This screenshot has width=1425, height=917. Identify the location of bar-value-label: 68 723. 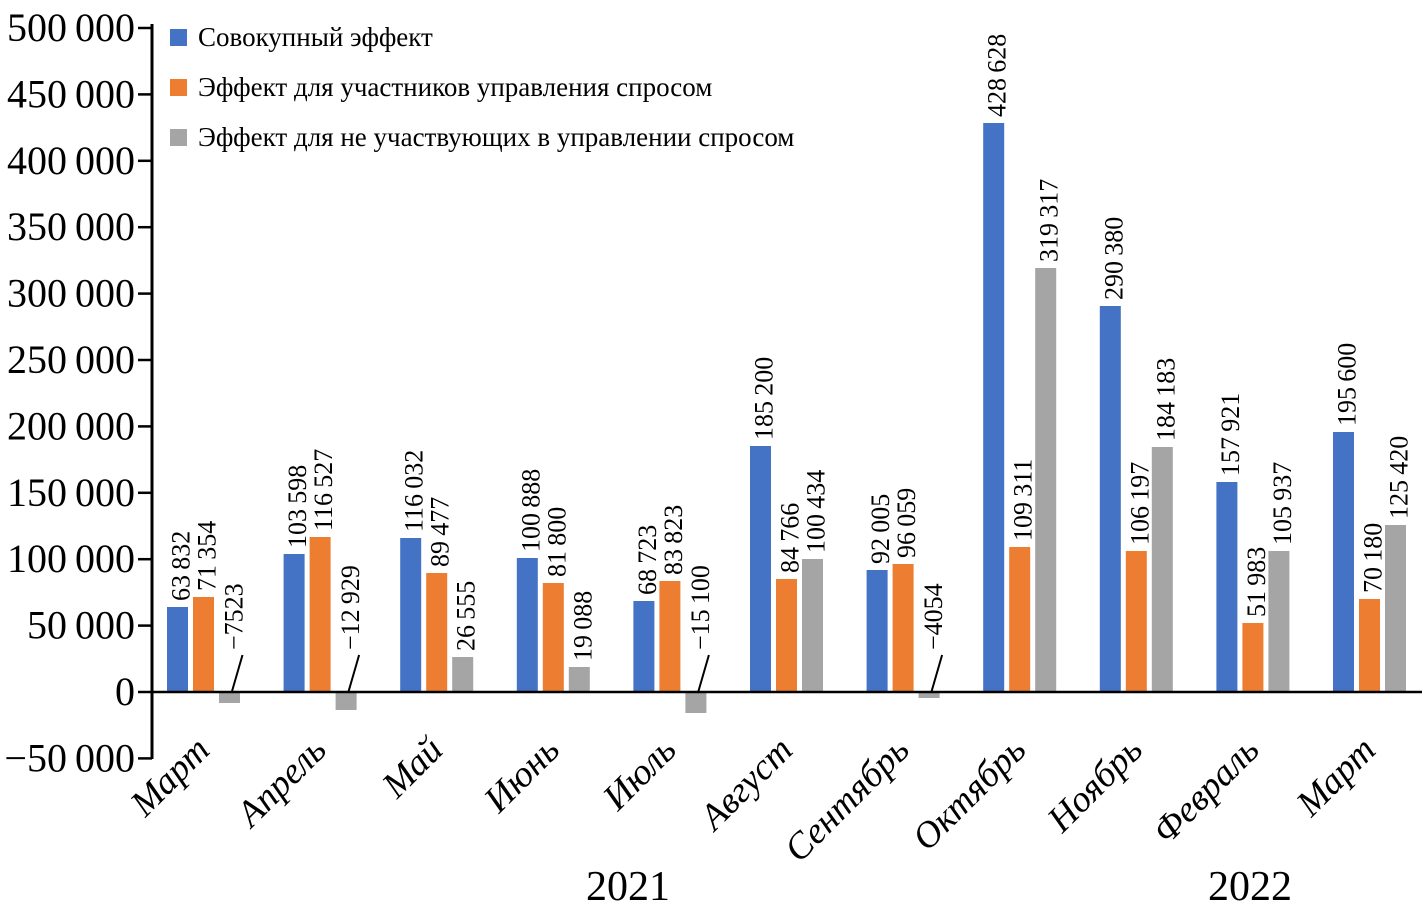
(647, 560).